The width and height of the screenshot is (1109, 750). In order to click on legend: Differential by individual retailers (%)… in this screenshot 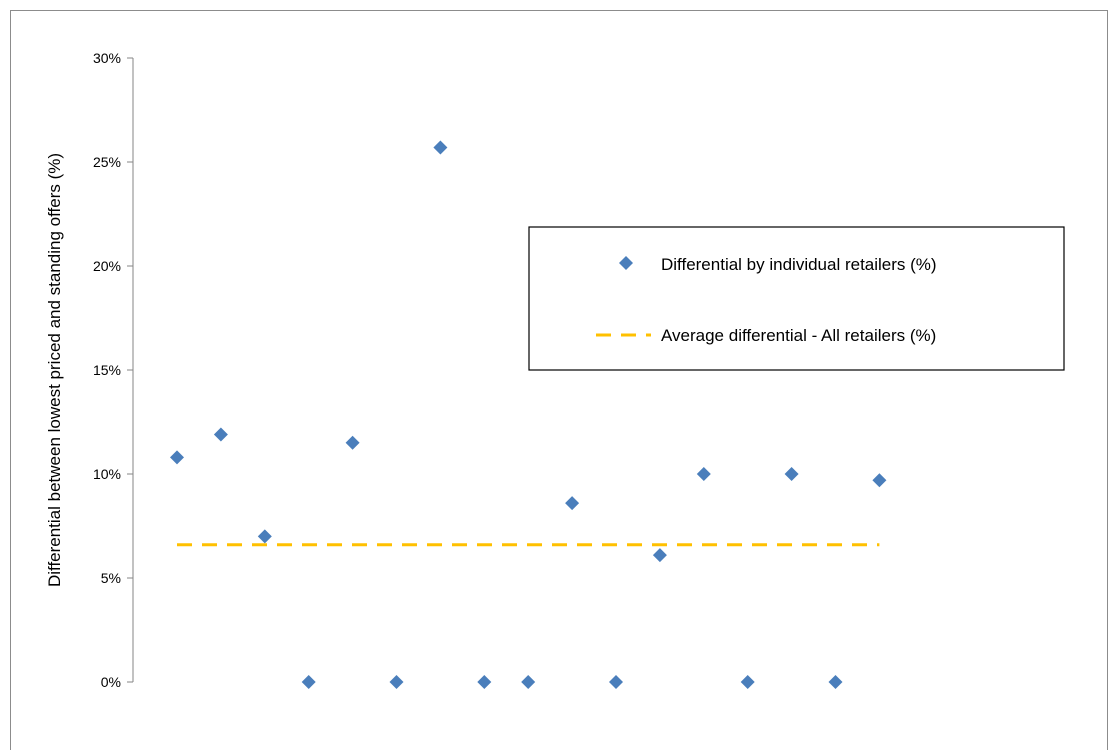, I will do `click(796, 298)`.